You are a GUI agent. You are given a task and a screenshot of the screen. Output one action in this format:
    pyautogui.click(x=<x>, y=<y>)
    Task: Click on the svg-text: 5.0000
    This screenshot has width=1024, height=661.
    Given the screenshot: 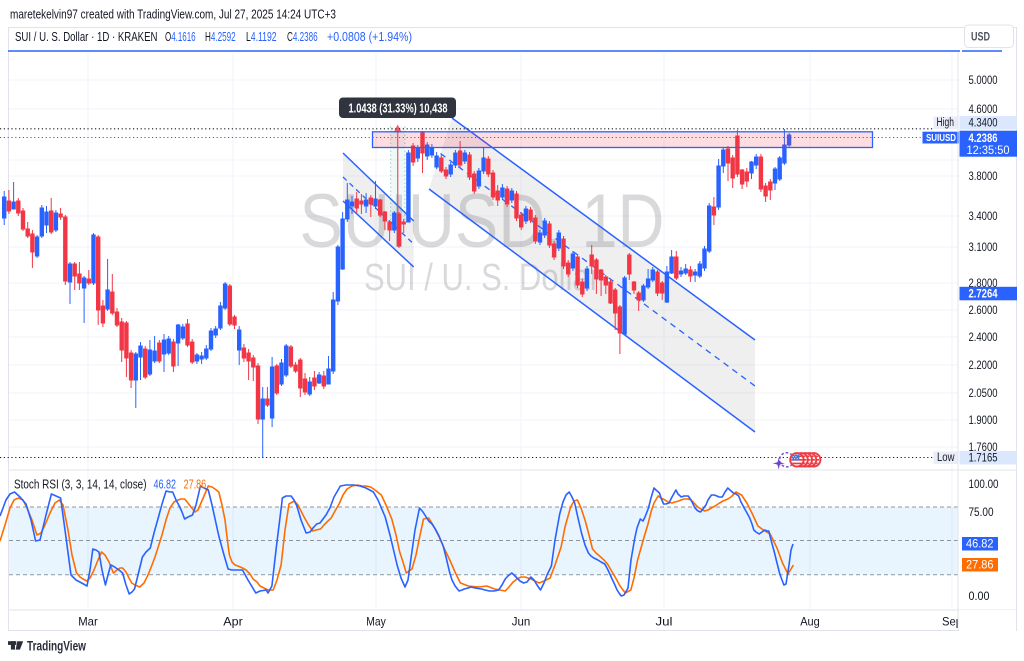 What is the action you would take?
    pyautogui.click(x=983, y=81)
    